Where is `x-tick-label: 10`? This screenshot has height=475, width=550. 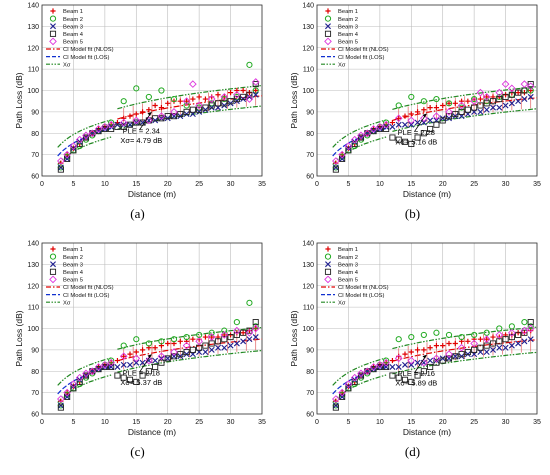
x-tick-label: 10 is located at coordinates (105, 184).